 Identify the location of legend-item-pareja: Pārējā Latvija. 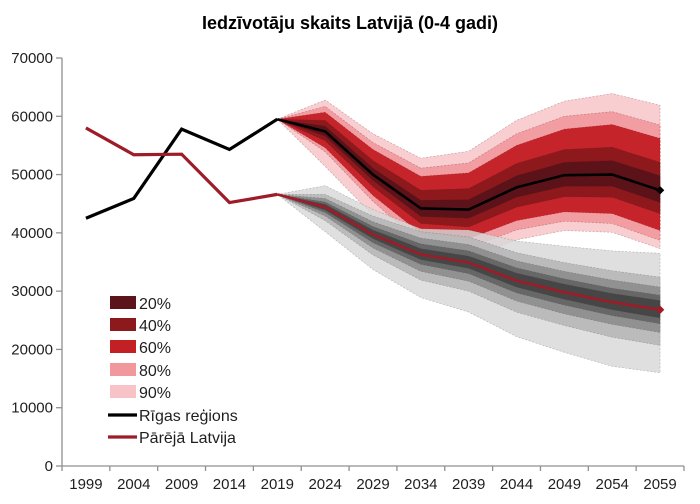
(172, 438).